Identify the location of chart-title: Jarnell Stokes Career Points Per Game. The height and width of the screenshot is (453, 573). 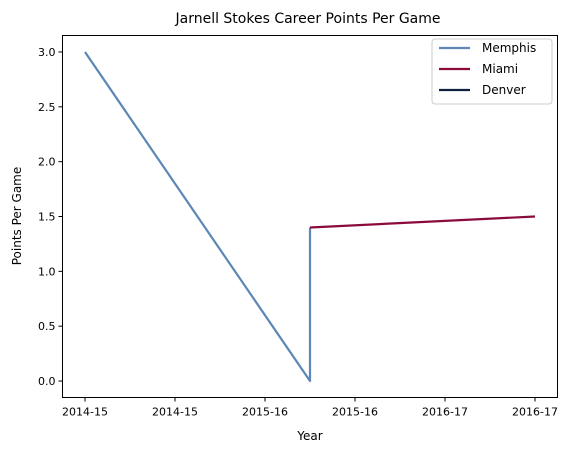
(307, 19).